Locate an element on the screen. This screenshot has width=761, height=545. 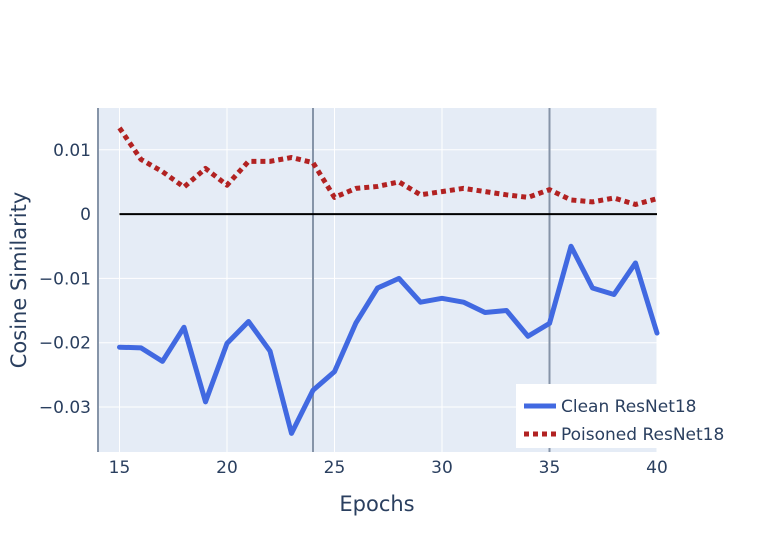
x-axis-title: Epochs is located at coordinates (376, 504).